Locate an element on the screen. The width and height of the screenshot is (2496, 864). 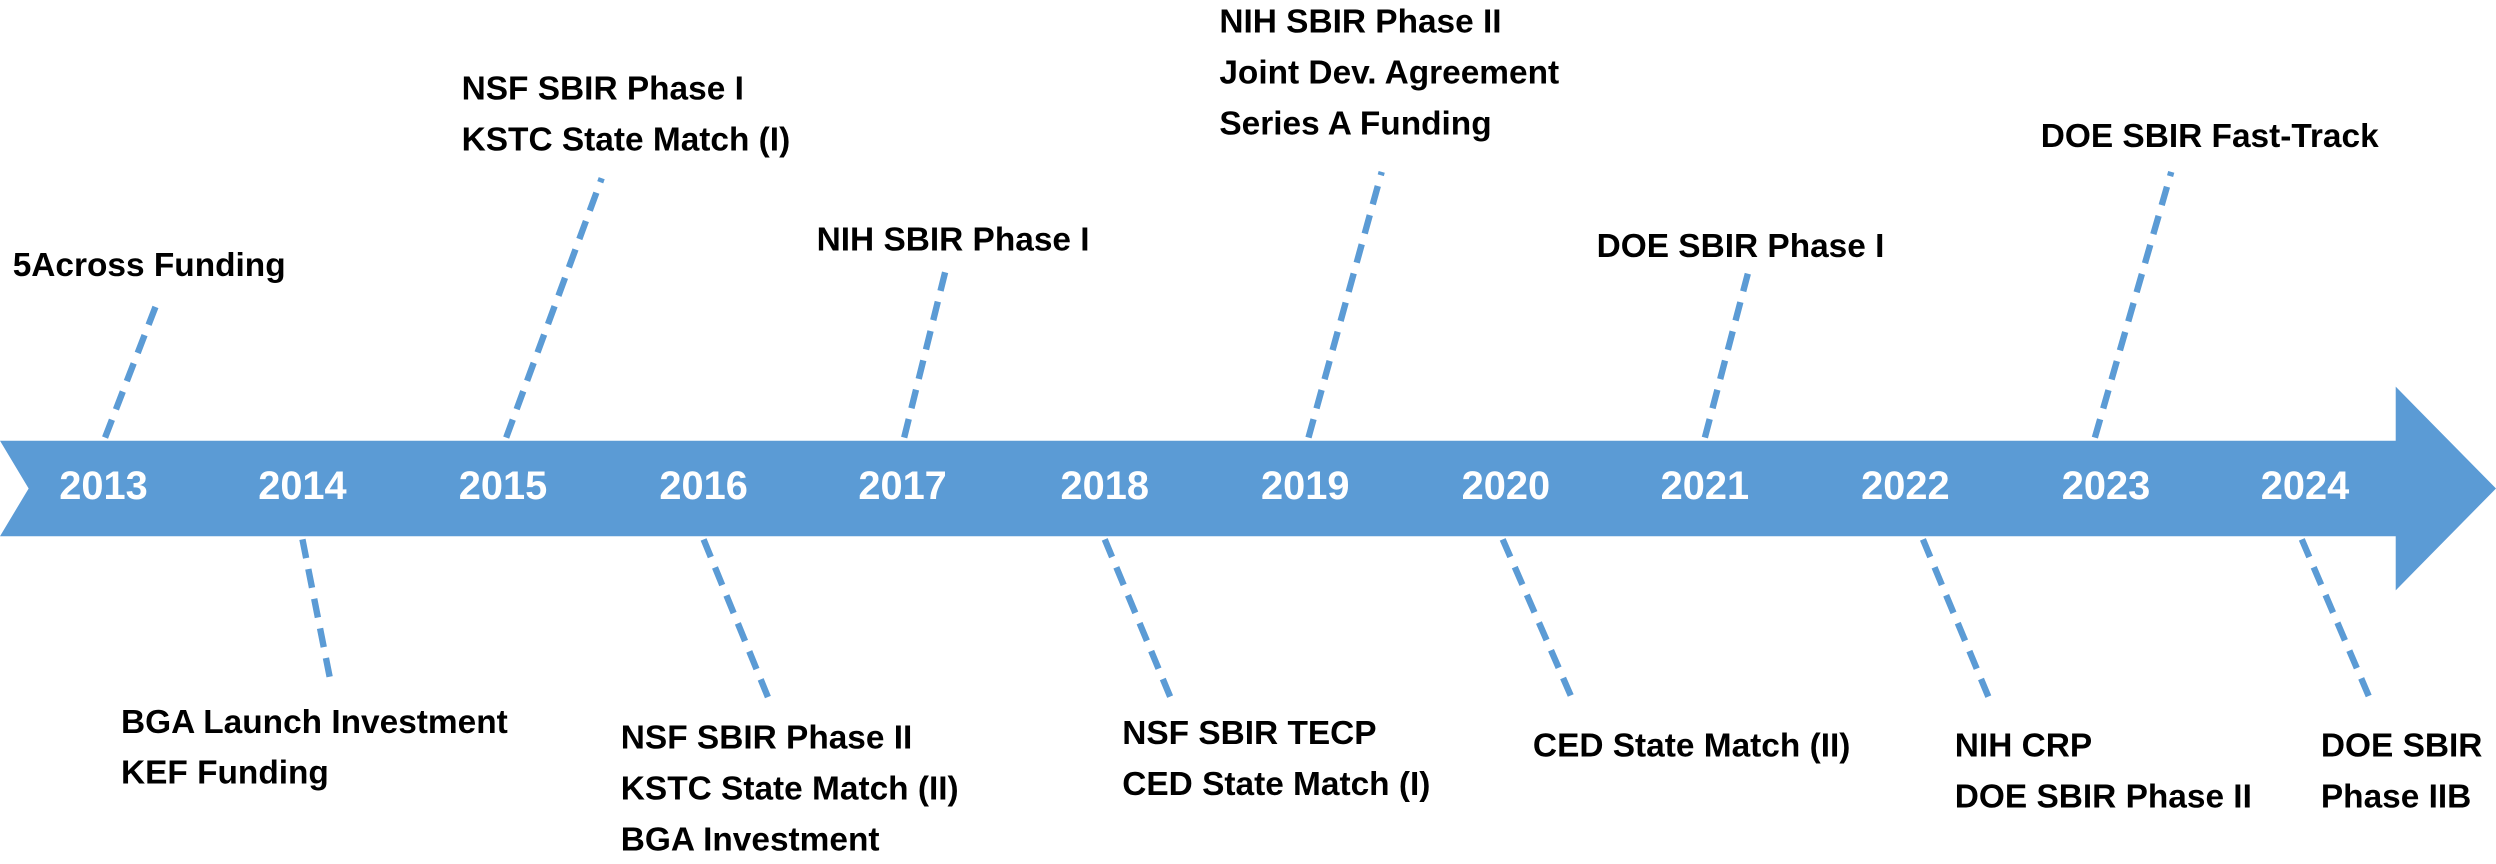
year-label: 2024 is located at coordinates (2305, 486).